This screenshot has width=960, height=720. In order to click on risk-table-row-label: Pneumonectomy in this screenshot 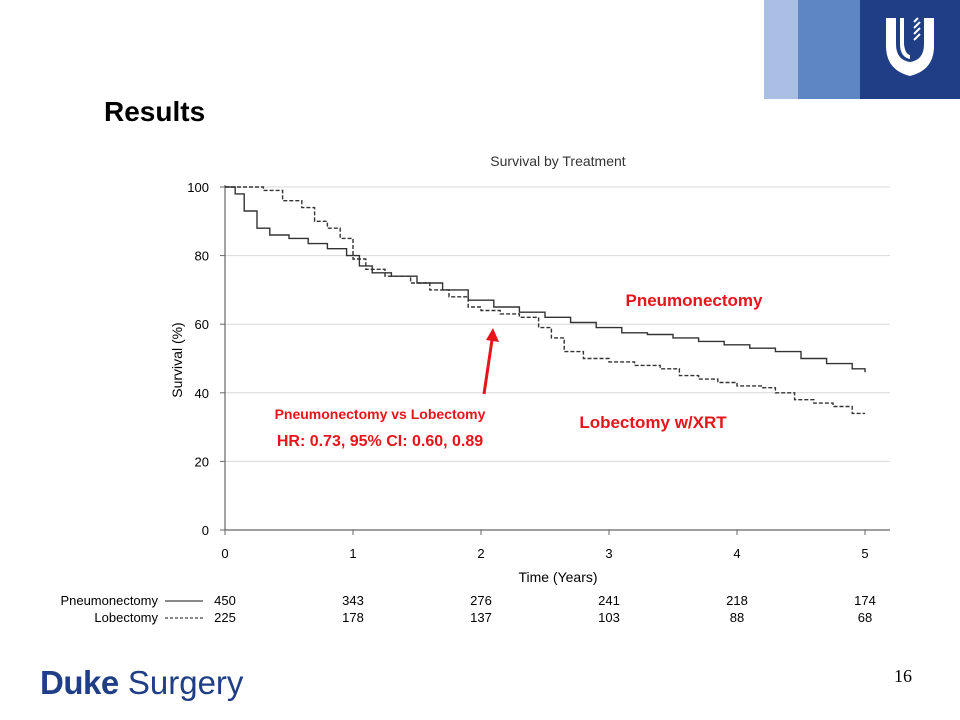, I will do `click(109, 600)`.